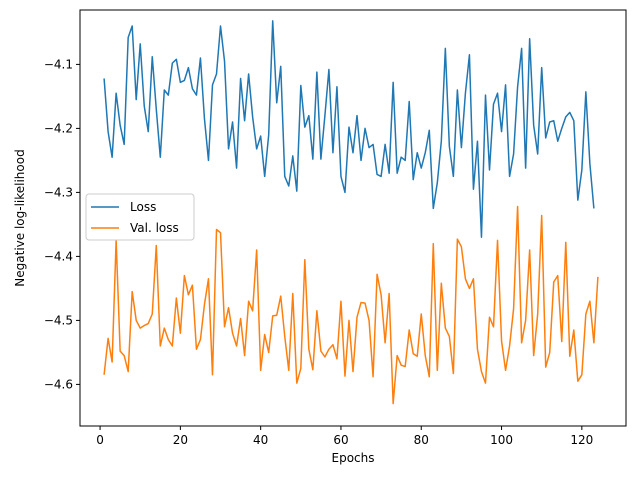 The height and width of the screenshot is (480, 640). Describe the element at coordinates (154, 228) in the screenshot. I see `legend-label-val-loss: Val. loss` at that location.